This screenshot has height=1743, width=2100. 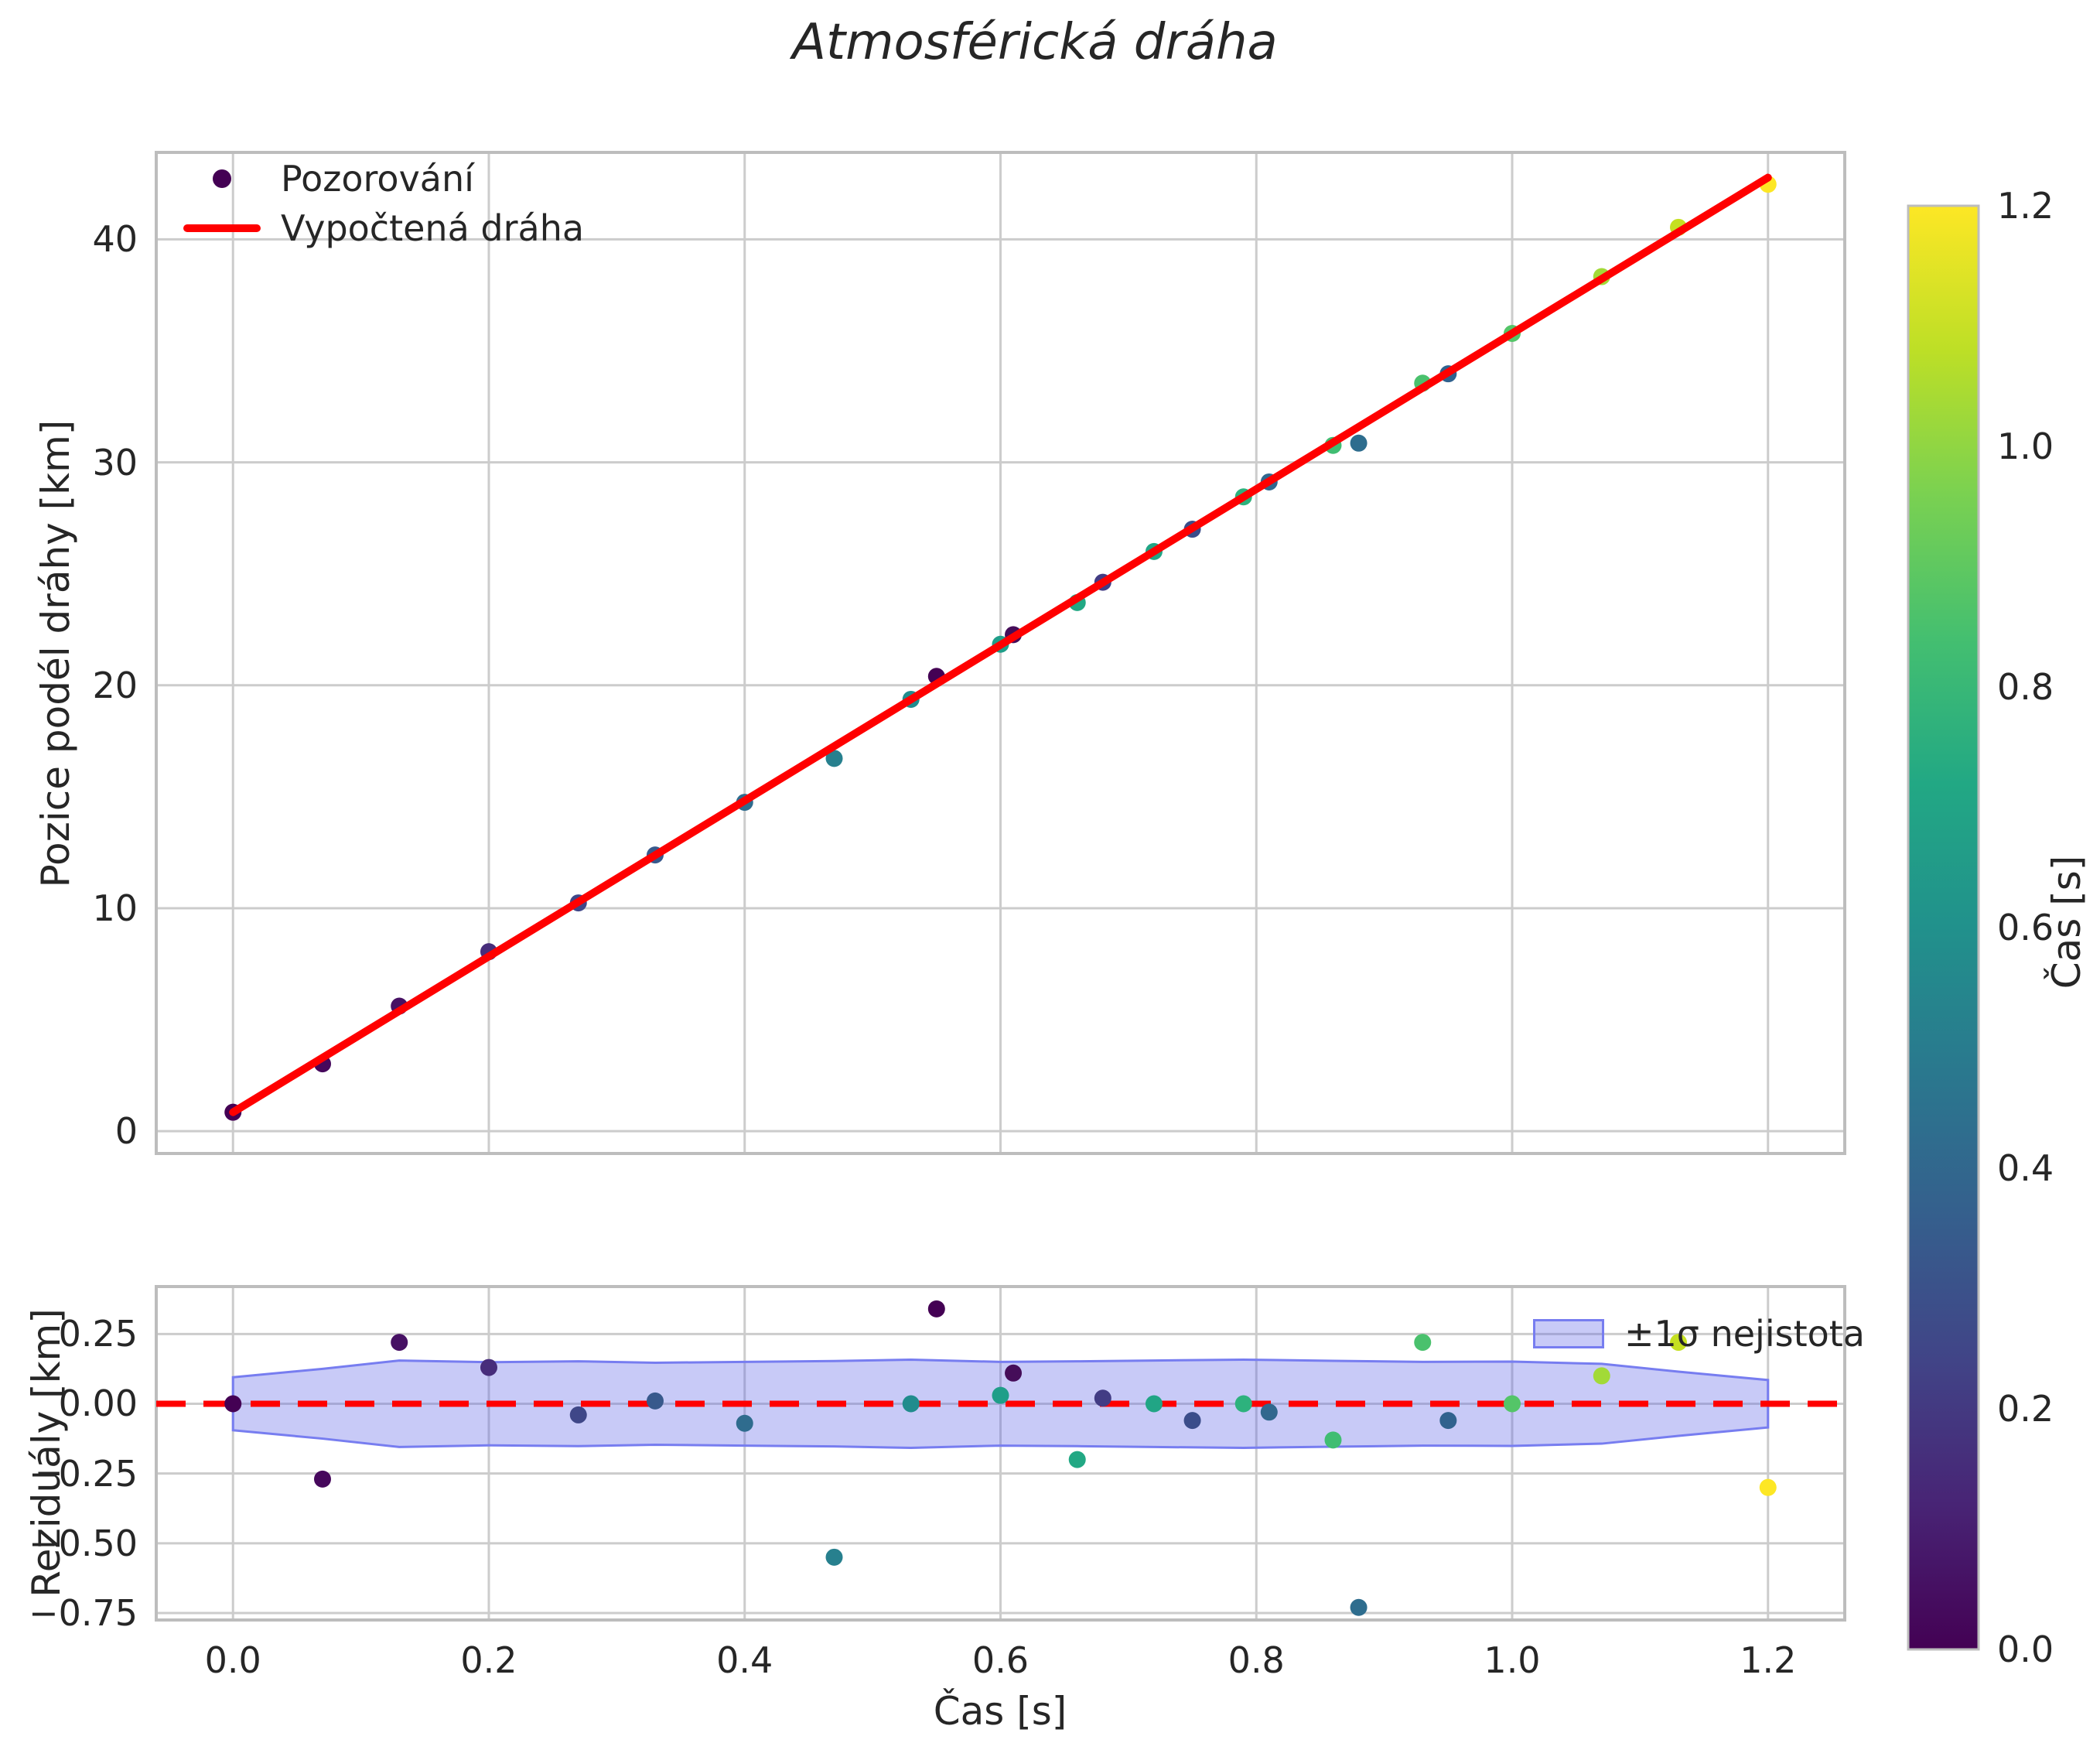 What do you see at coordinates (115, 685) in the screenshot?
I see `y-tick-label: 20` at bounding box center [115, 685].